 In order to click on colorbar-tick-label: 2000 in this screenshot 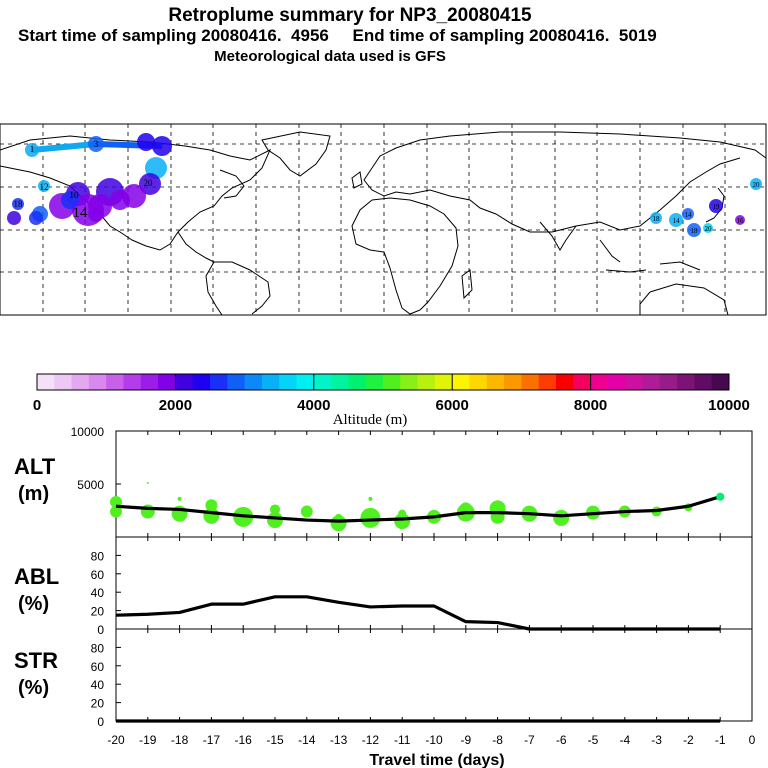, I will do `click(175, 405)`.